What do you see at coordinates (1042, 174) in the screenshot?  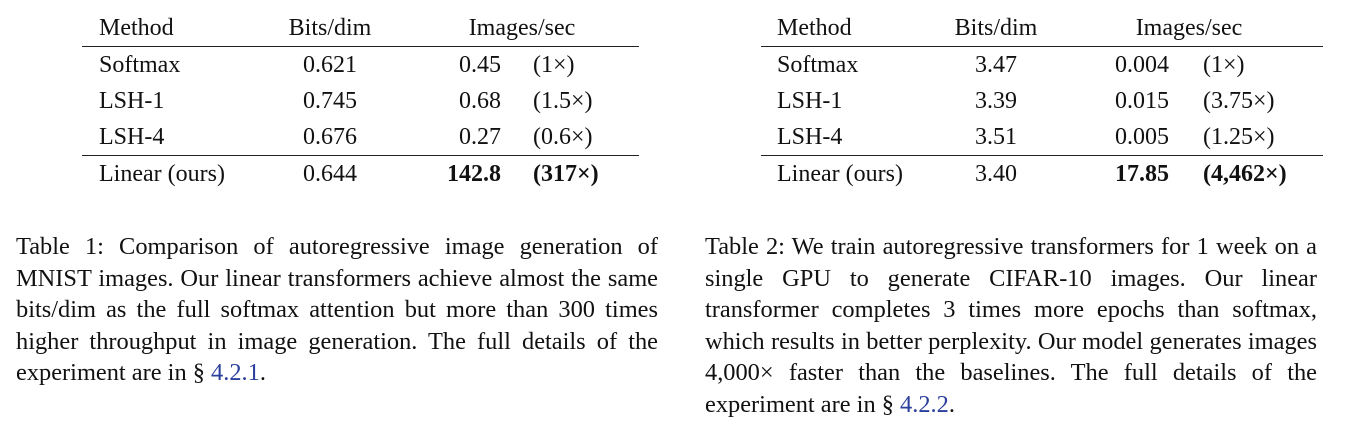 I see `table-row: Linear (ours) 3.40 17.85 (4,462×)` at bounding box center [1042, 174].